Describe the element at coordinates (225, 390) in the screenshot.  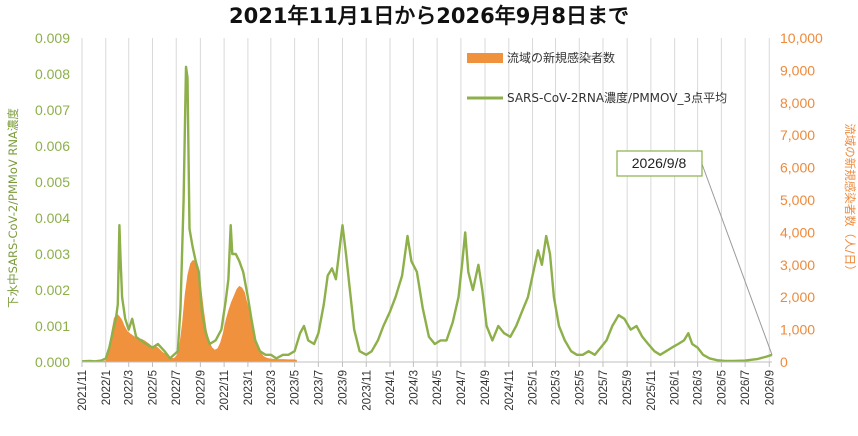
I see `x-tick-label: 2022/11` at that location.